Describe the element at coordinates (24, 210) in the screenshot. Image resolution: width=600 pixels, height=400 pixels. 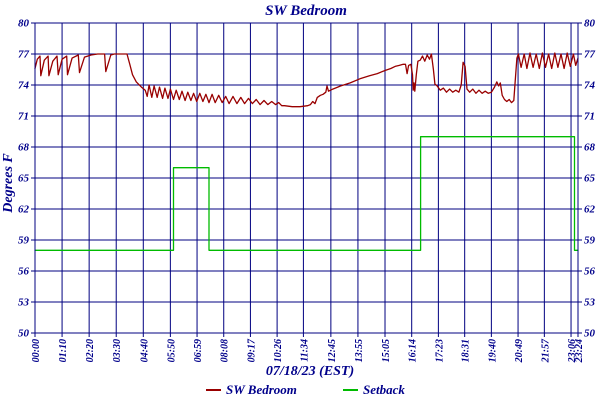
I see `y-tick-label-left: 62` at that location.